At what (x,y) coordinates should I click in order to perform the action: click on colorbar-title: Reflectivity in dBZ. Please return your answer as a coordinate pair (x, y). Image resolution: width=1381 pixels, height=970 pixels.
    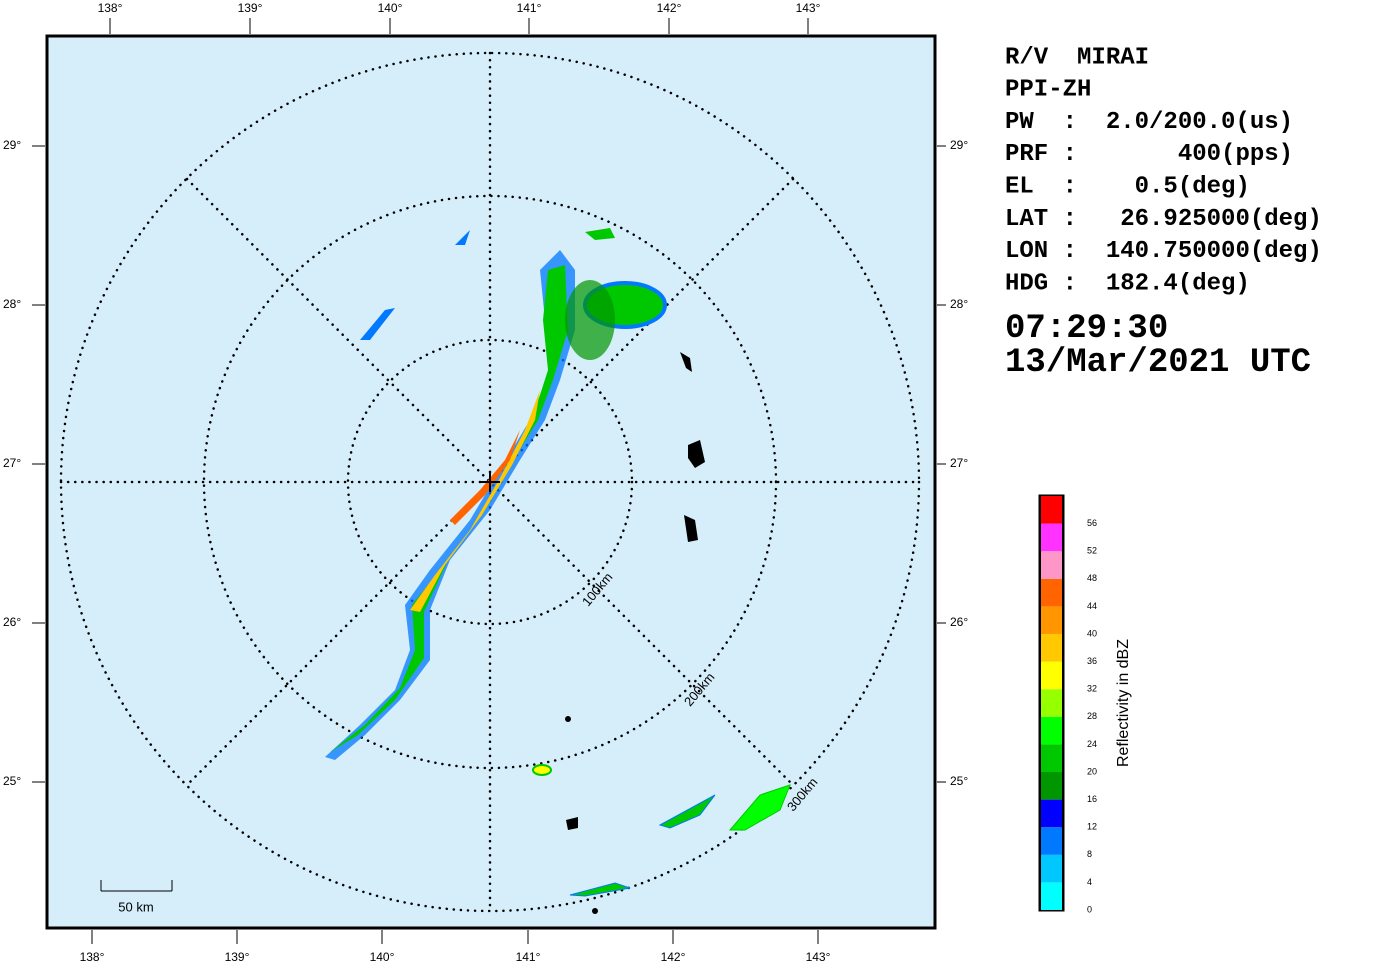
    Looking at the image, I should click on (1123, 703).